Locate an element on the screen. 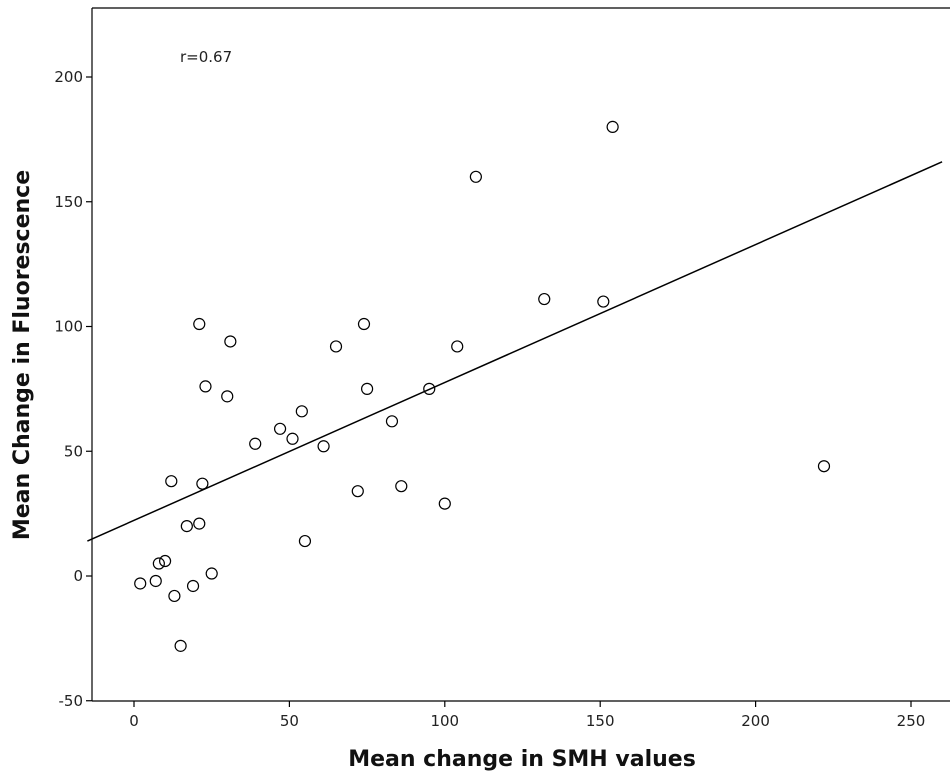 This screenshot has height=778, width=950. correlation-annotation: r=0.67 is located at coordinates (206, 57).